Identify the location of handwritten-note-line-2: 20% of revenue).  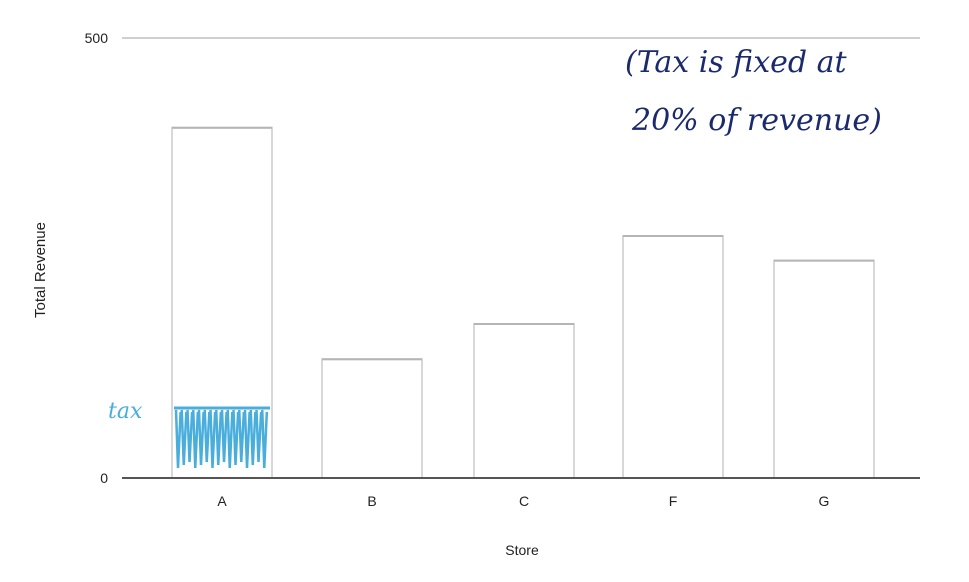
(756, 120).